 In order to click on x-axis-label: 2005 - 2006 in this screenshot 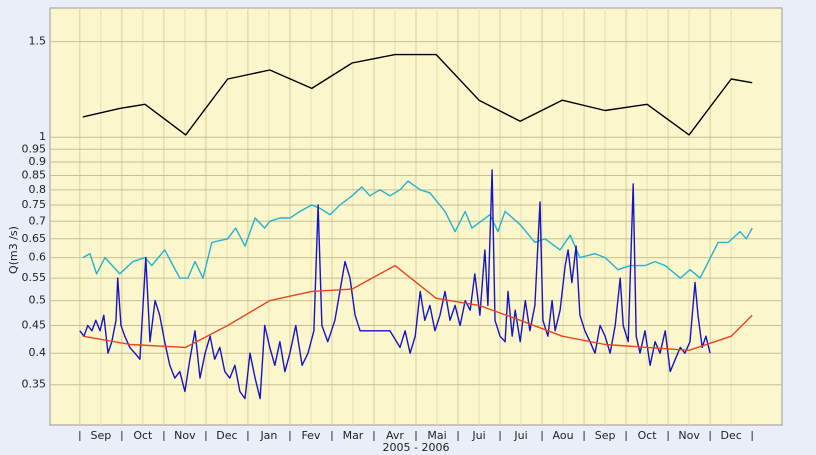, I will do `click(416, 447)`.